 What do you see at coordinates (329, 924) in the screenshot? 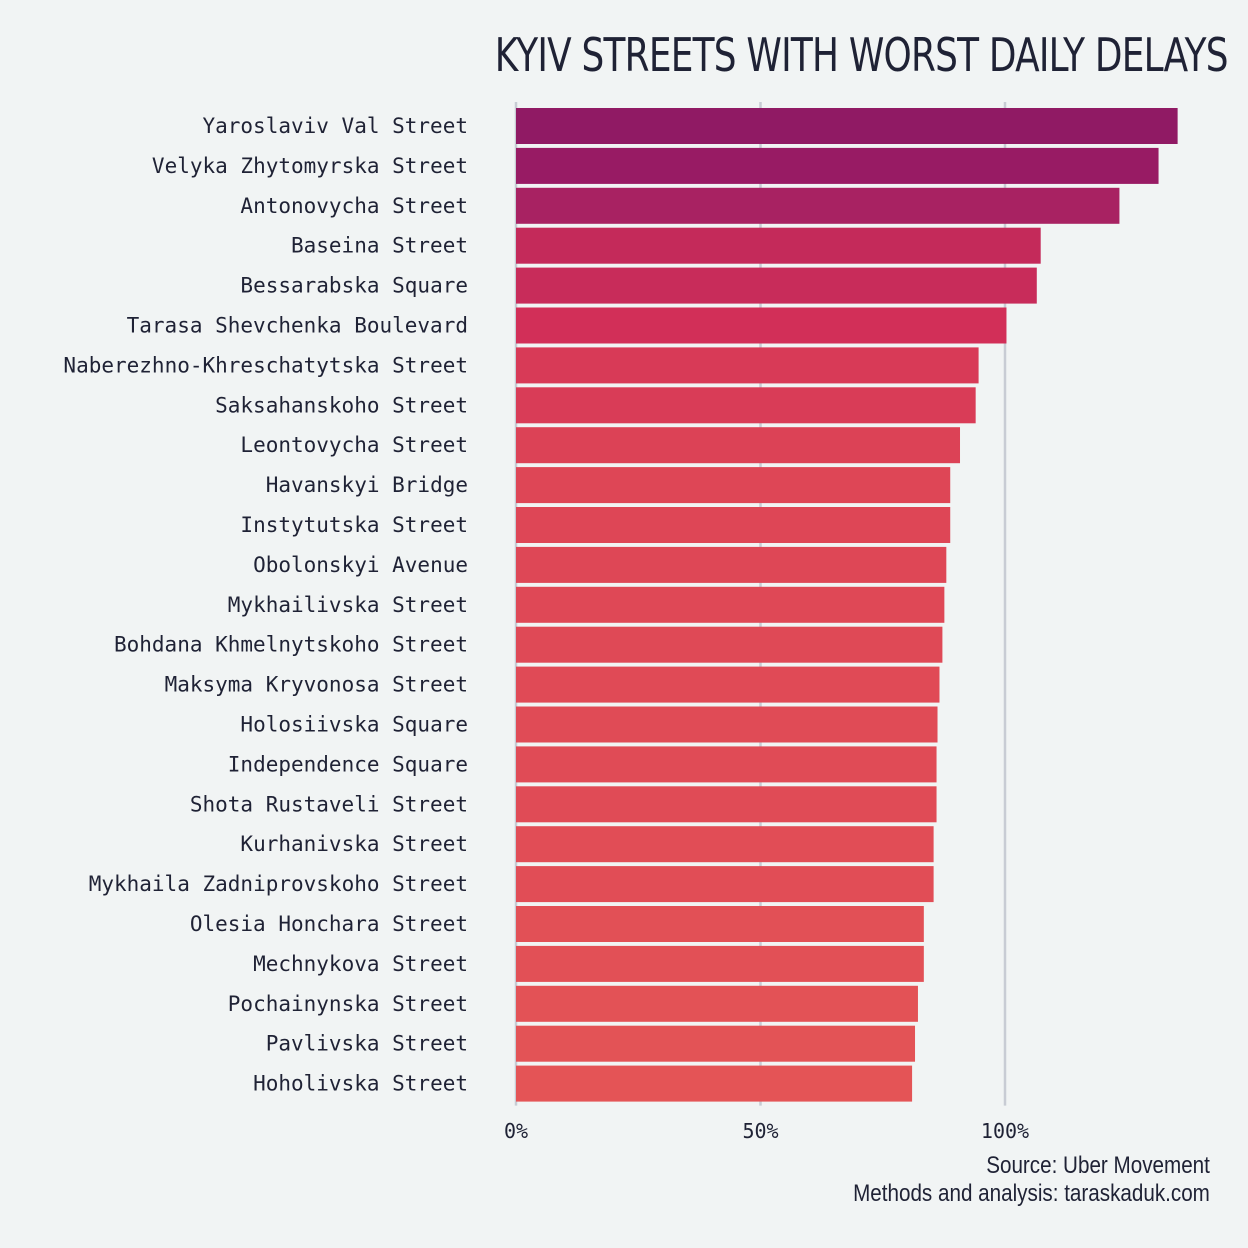
I see `category-label: Olesia Honchara Street` at bounding box center [329, 924].